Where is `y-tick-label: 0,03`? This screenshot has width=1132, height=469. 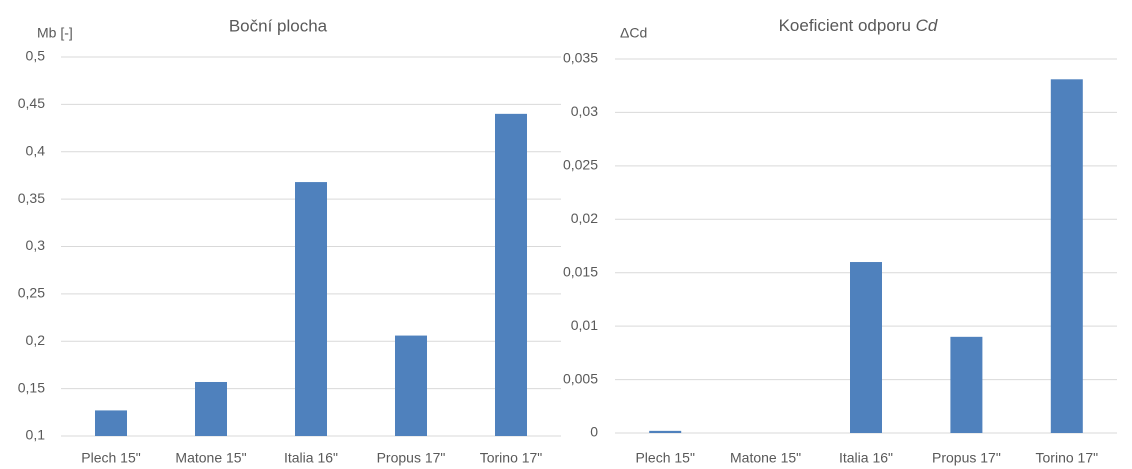 y-tick-label: 0,03 is located at coordinates (584, 111).